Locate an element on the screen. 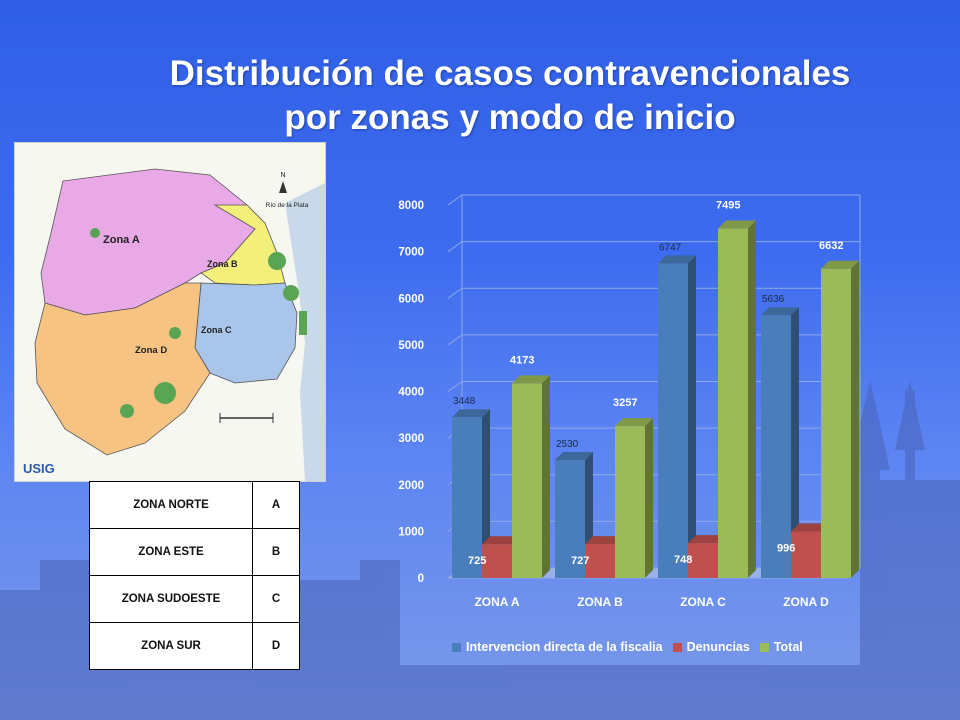 The height and width of the screenshot is (720, 960). table-row: ZONA SUR D is located at coordinates (194, 646).